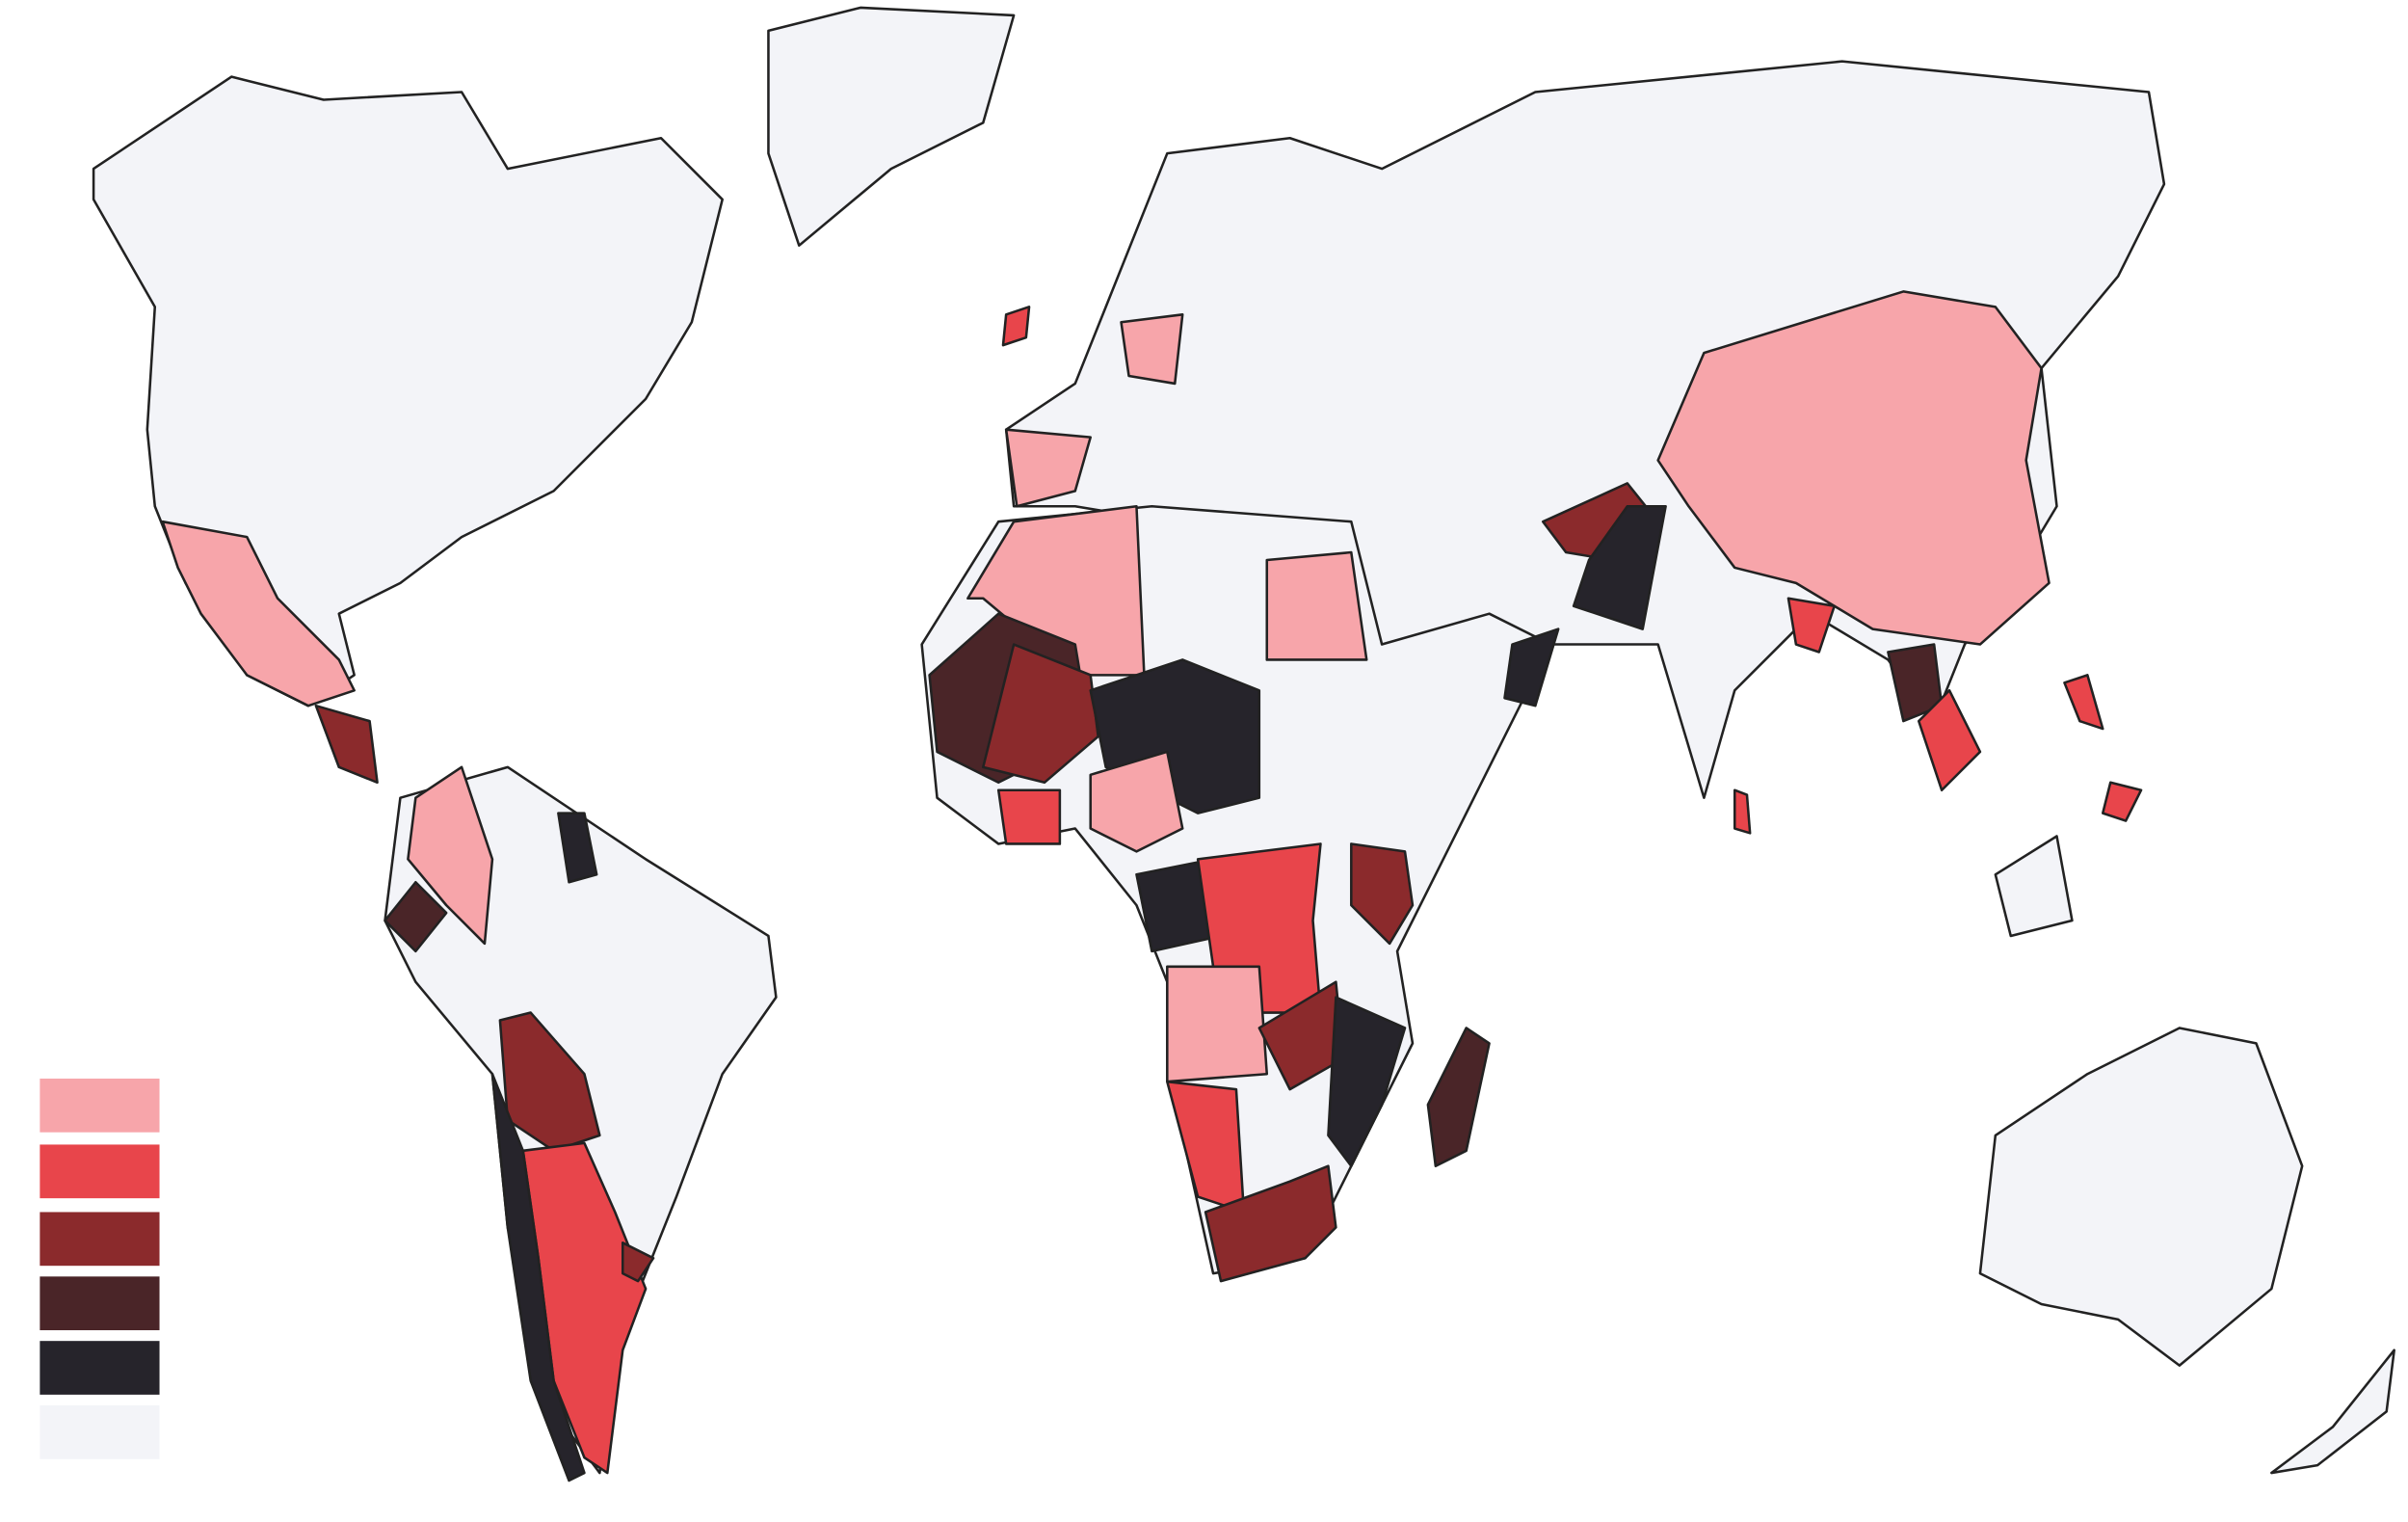  Describe the element at coordinates (892, 126) in the screenshot. I see `greenland` at that location.